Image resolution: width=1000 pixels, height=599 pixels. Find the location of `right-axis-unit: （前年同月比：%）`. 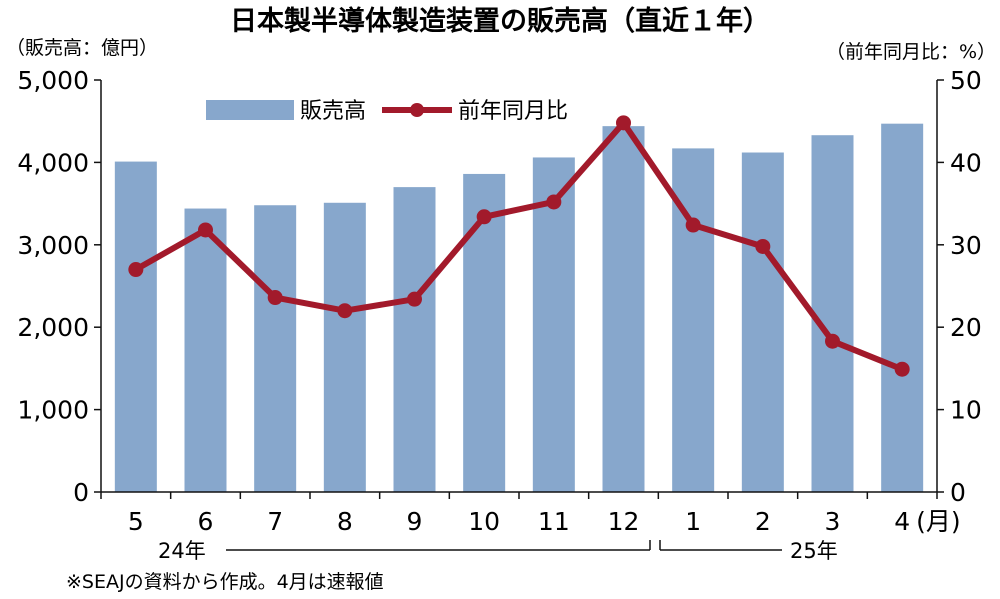

right-axis-unit: （前年同月比：%） is located at coordinates (911, 52).